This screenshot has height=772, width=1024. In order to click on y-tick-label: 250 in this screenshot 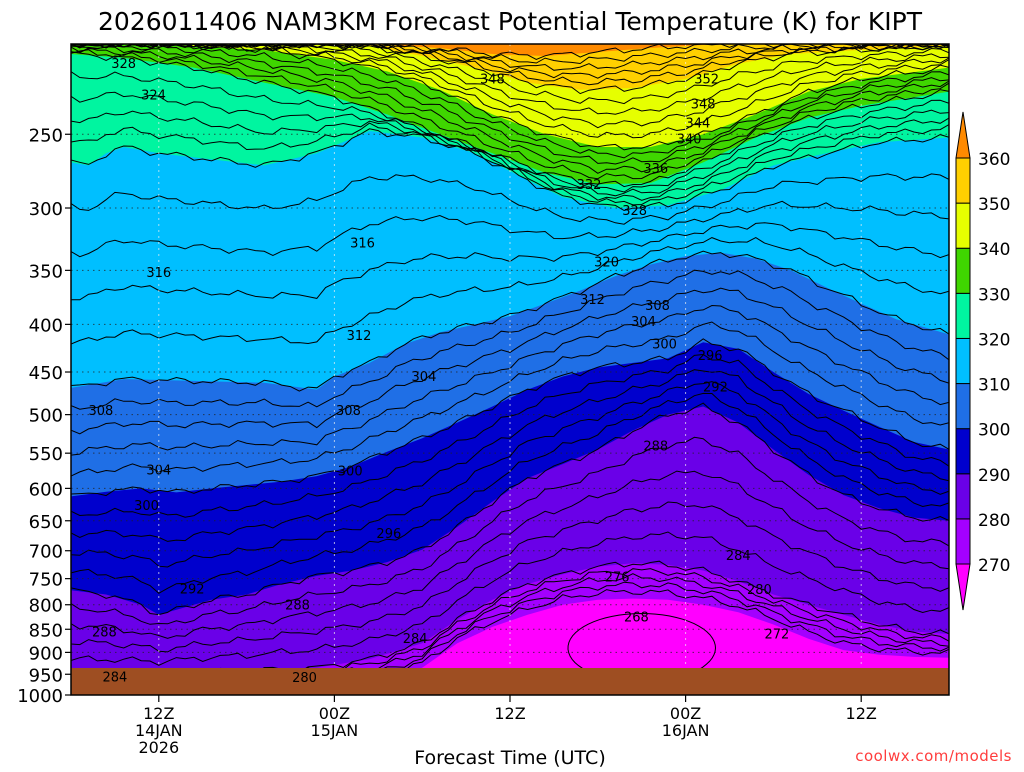, I will do `click(46, 135)`.